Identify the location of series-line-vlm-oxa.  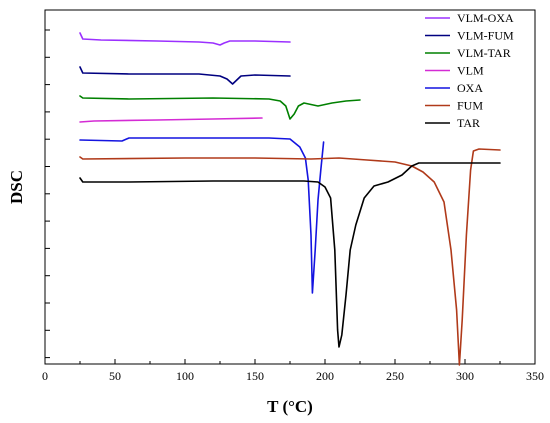
(185, 39).